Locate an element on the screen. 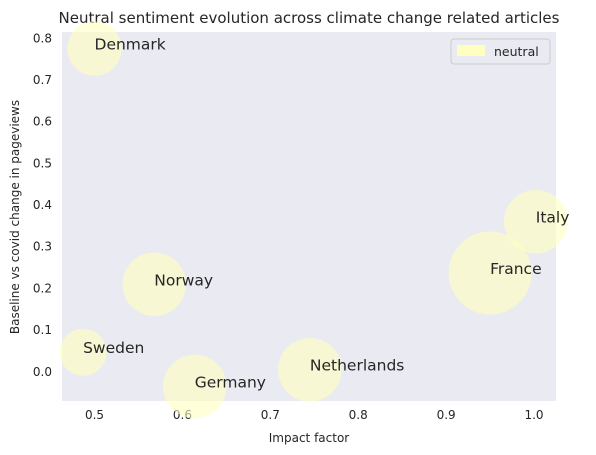  data-label-sweden: Sweden is located at coordinates (113, 348).